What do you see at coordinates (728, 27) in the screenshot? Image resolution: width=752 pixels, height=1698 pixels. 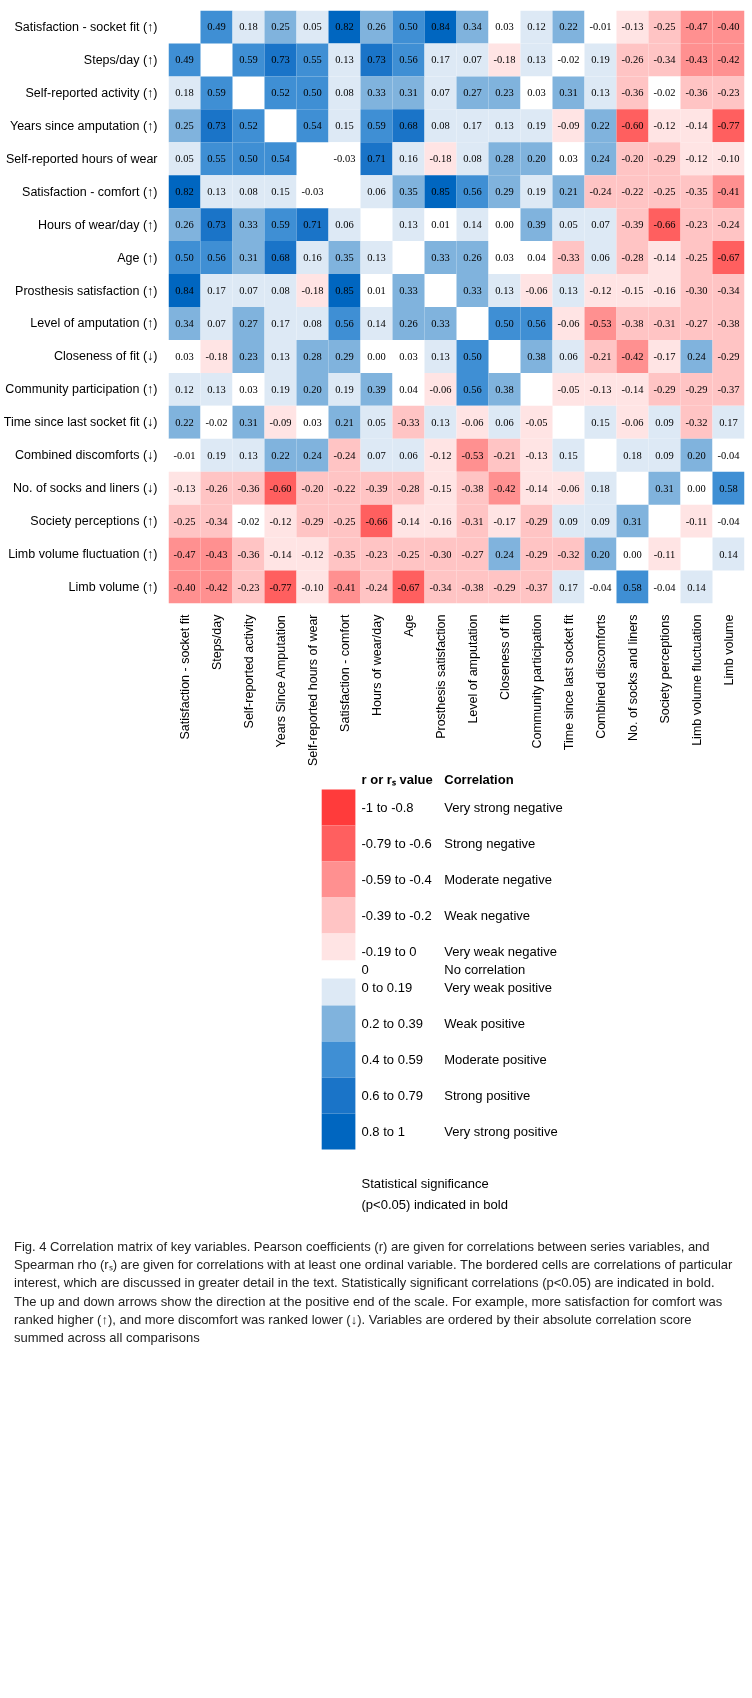 I see `data-label: -0.40` at bounding box center [728, 27].